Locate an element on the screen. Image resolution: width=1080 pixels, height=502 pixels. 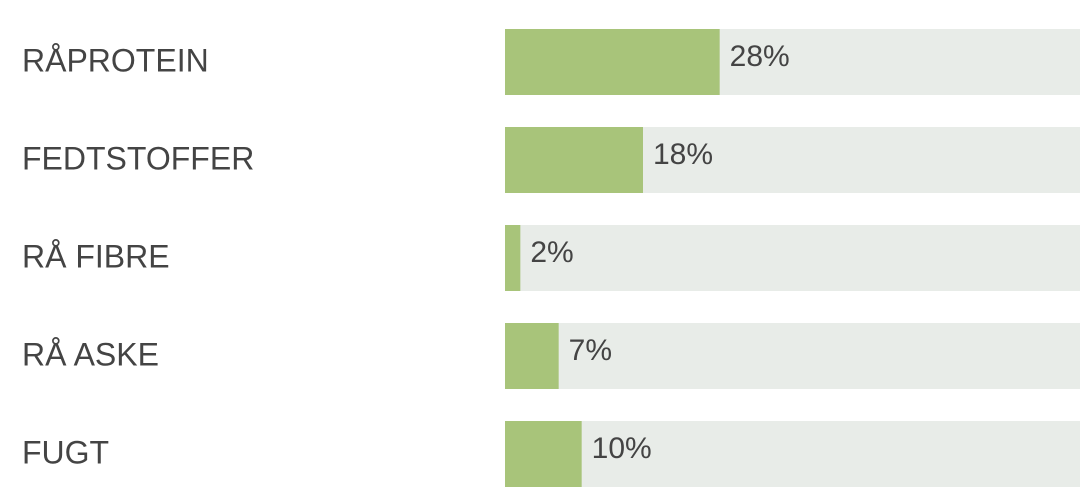
category-label: RÅPROTEIN is located at coordinates (115, 60).